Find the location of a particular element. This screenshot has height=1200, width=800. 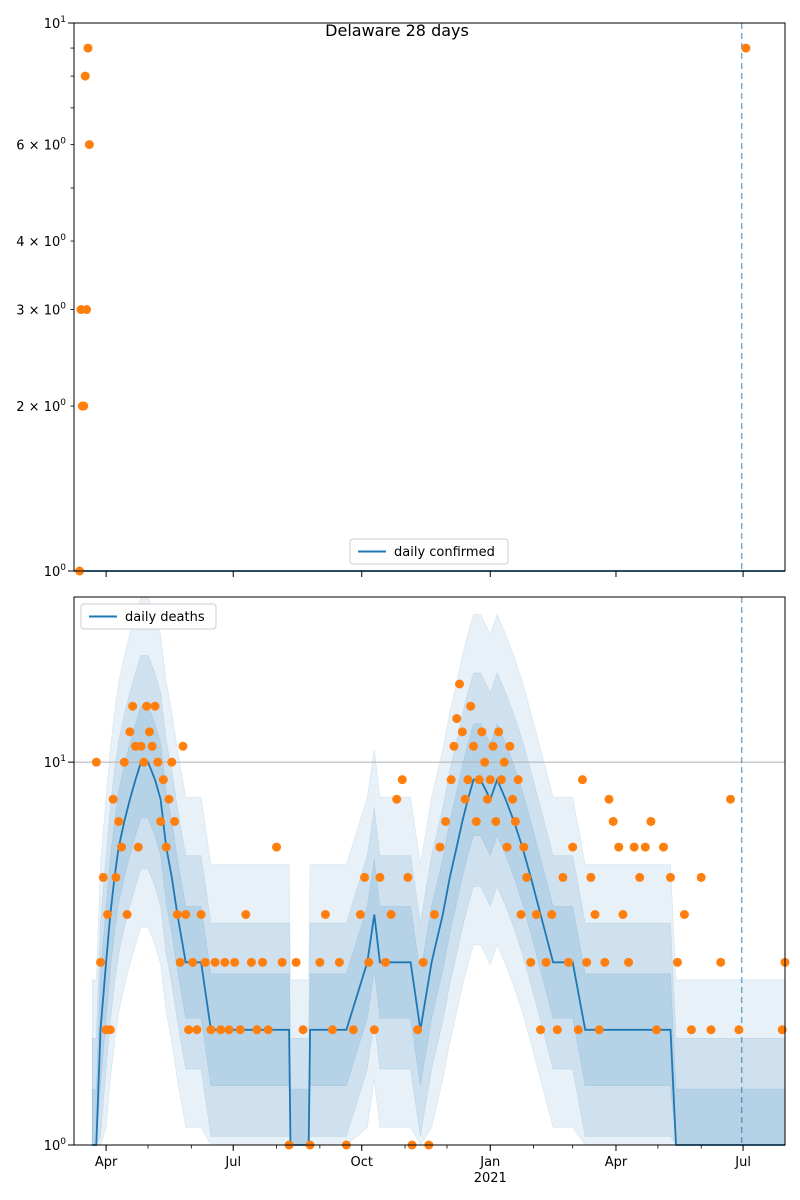

y-tick-label: 3 × 100 is located at coordinates (41, 310).